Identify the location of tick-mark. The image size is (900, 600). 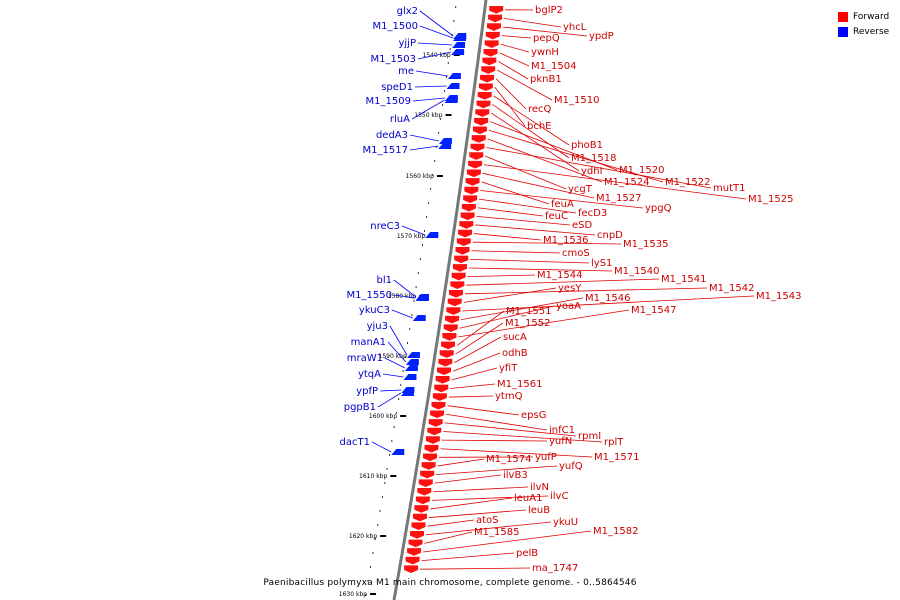
(393, 476).